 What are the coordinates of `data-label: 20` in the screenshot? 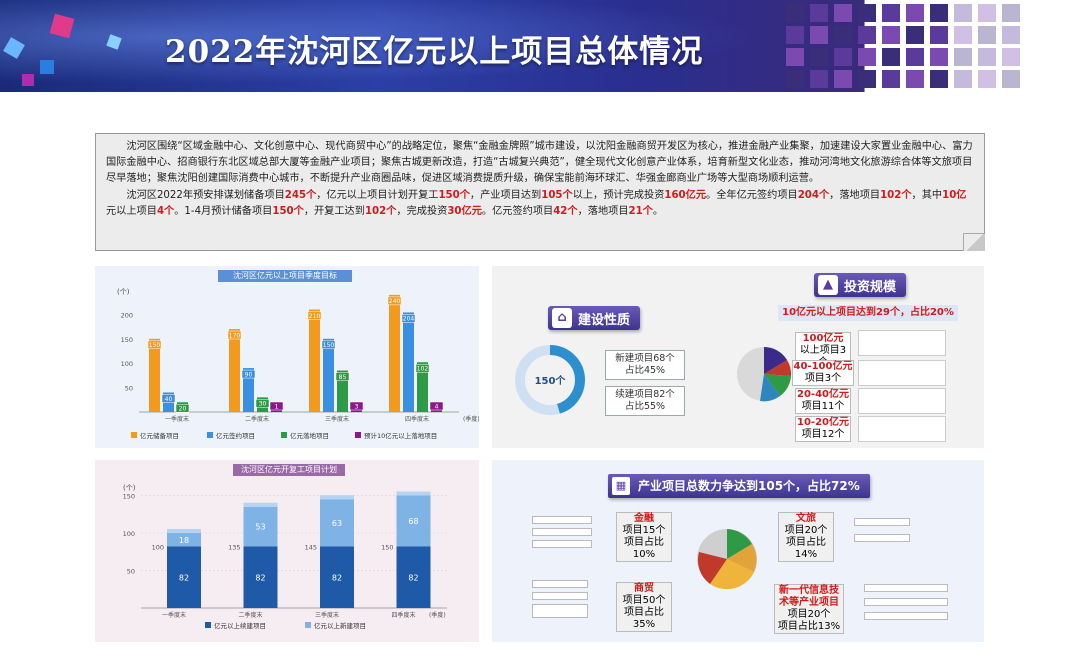 It's located at (183, 409).